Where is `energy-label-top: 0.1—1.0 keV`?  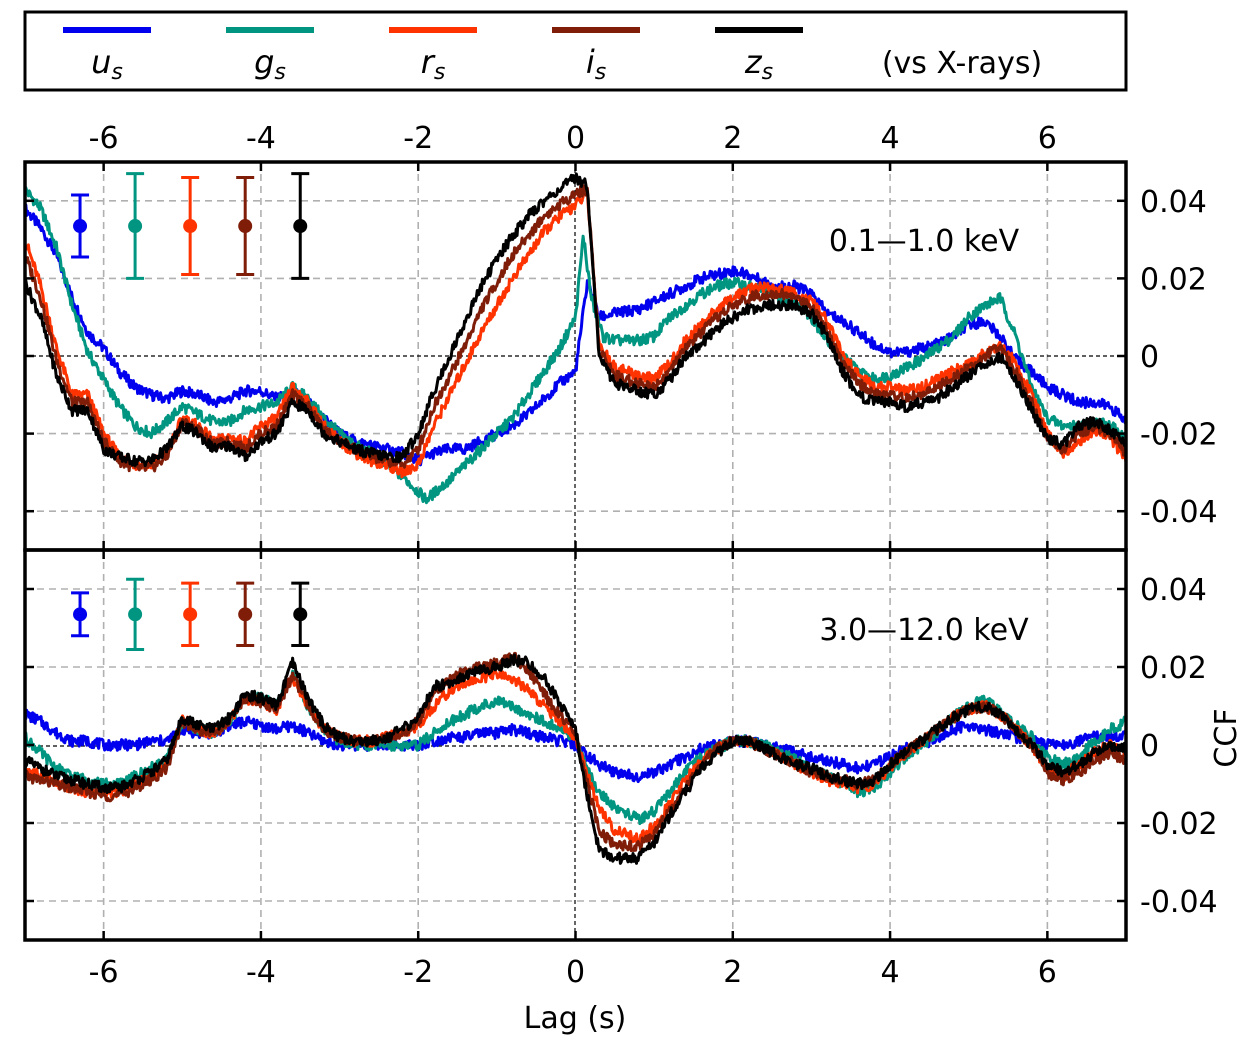
energy-label-top: 0.1—1.0 keV is located at coordinates (924, 241).